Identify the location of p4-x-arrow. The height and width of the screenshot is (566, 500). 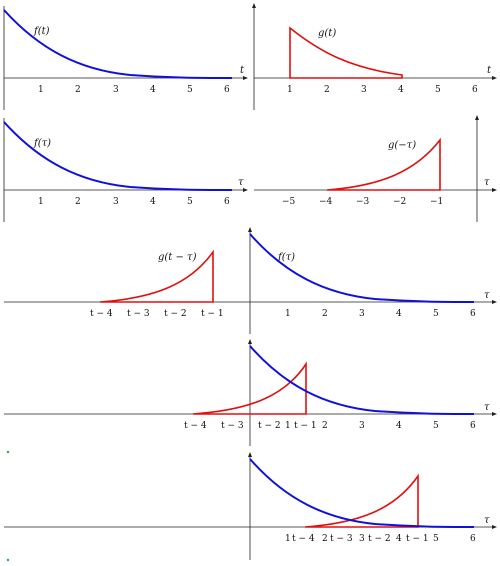
(494, 190).